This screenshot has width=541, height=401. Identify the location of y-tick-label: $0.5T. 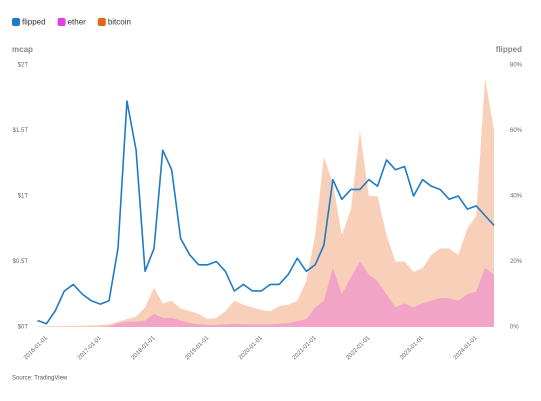
(21, 262).